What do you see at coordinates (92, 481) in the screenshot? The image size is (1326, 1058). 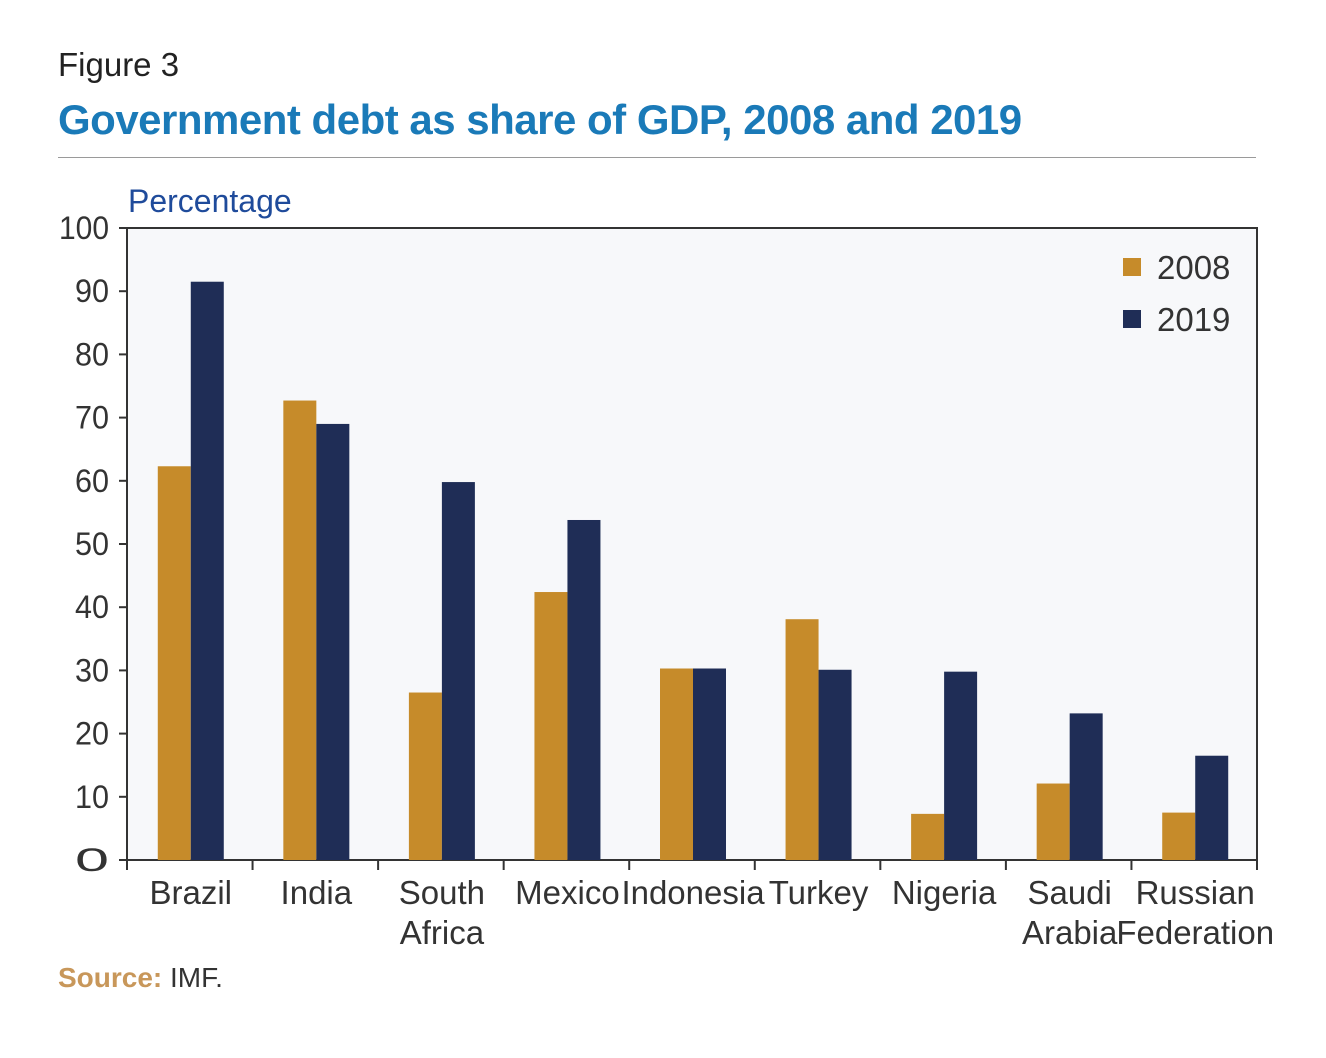 I see `y-tick-label: 60` at bounding box center [92, 481].